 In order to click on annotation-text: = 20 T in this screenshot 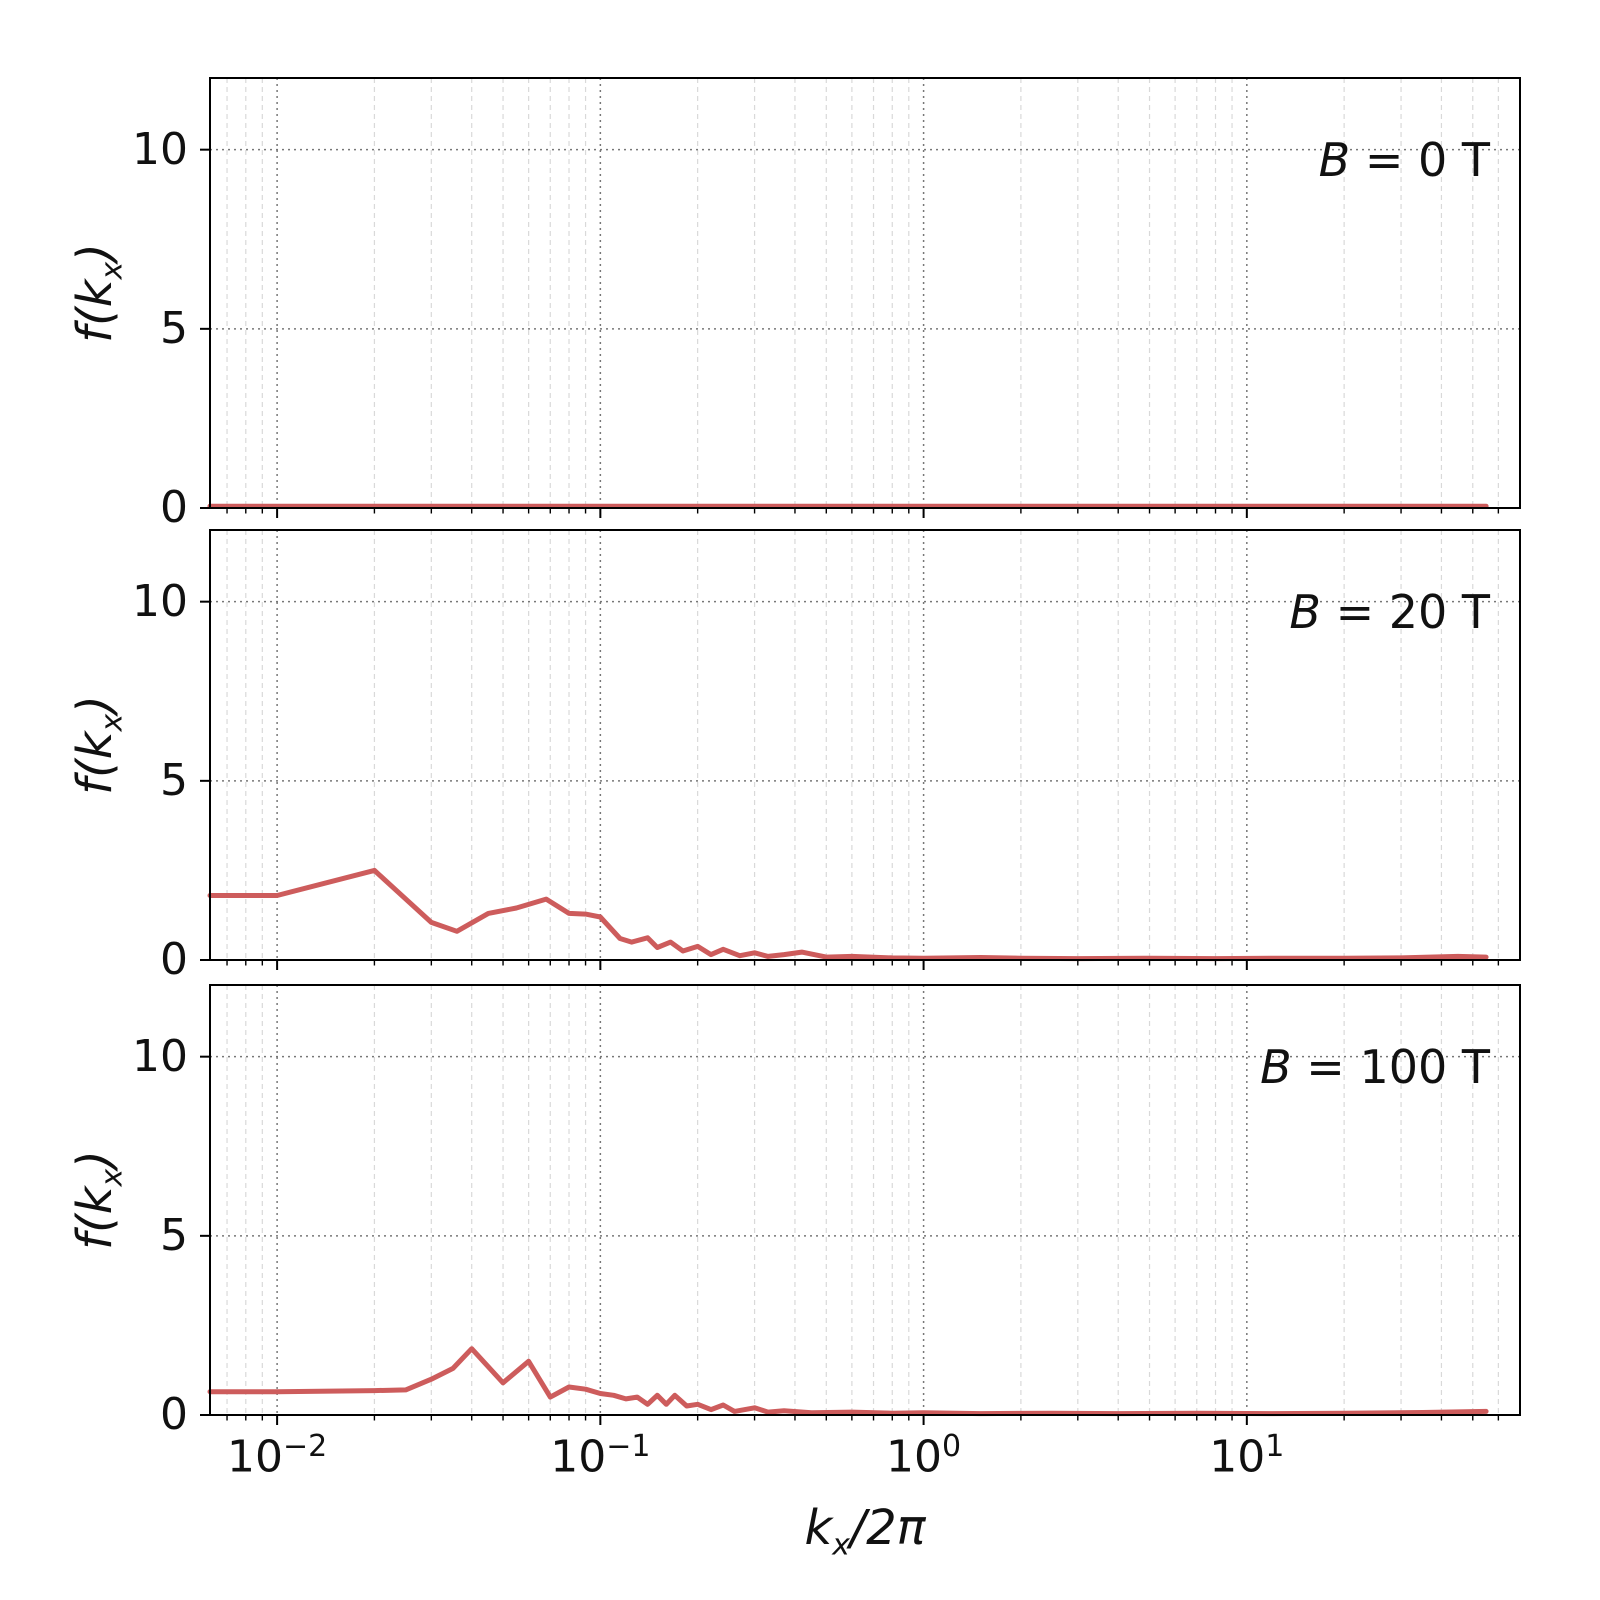, I will do `click(1405, 612)`.